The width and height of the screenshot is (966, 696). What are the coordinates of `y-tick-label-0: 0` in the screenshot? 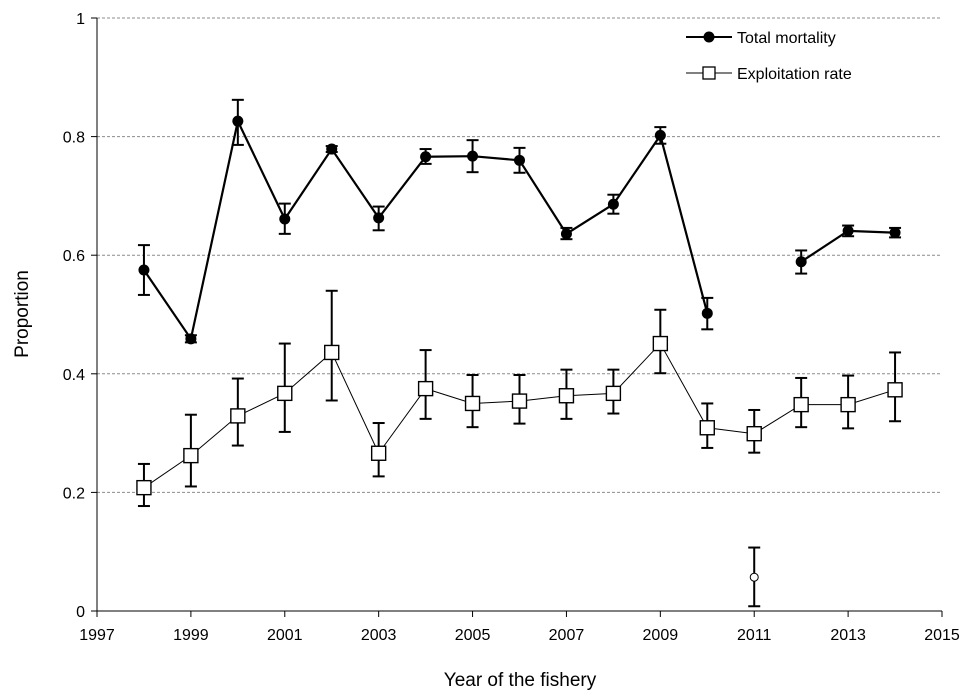 It's located at (80, 612).